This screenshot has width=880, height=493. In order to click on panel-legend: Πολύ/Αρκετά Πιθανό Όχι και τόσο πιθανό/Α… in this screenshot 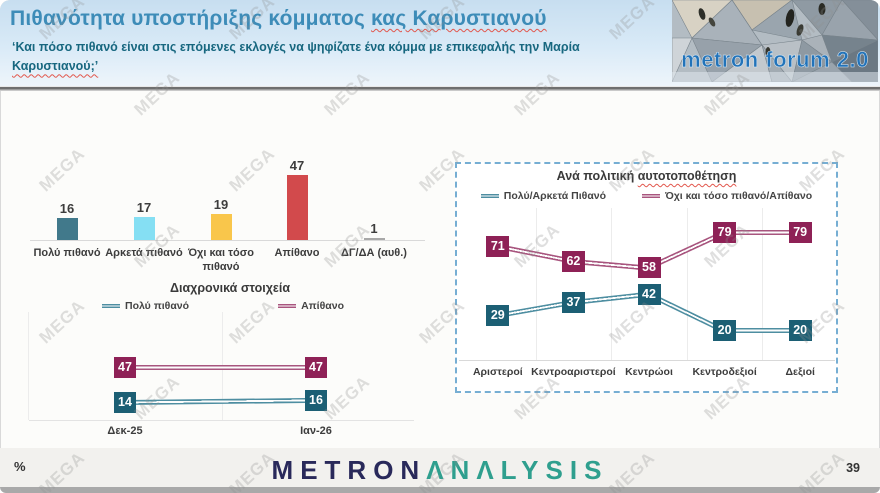, I will do `click(646, 196)`.